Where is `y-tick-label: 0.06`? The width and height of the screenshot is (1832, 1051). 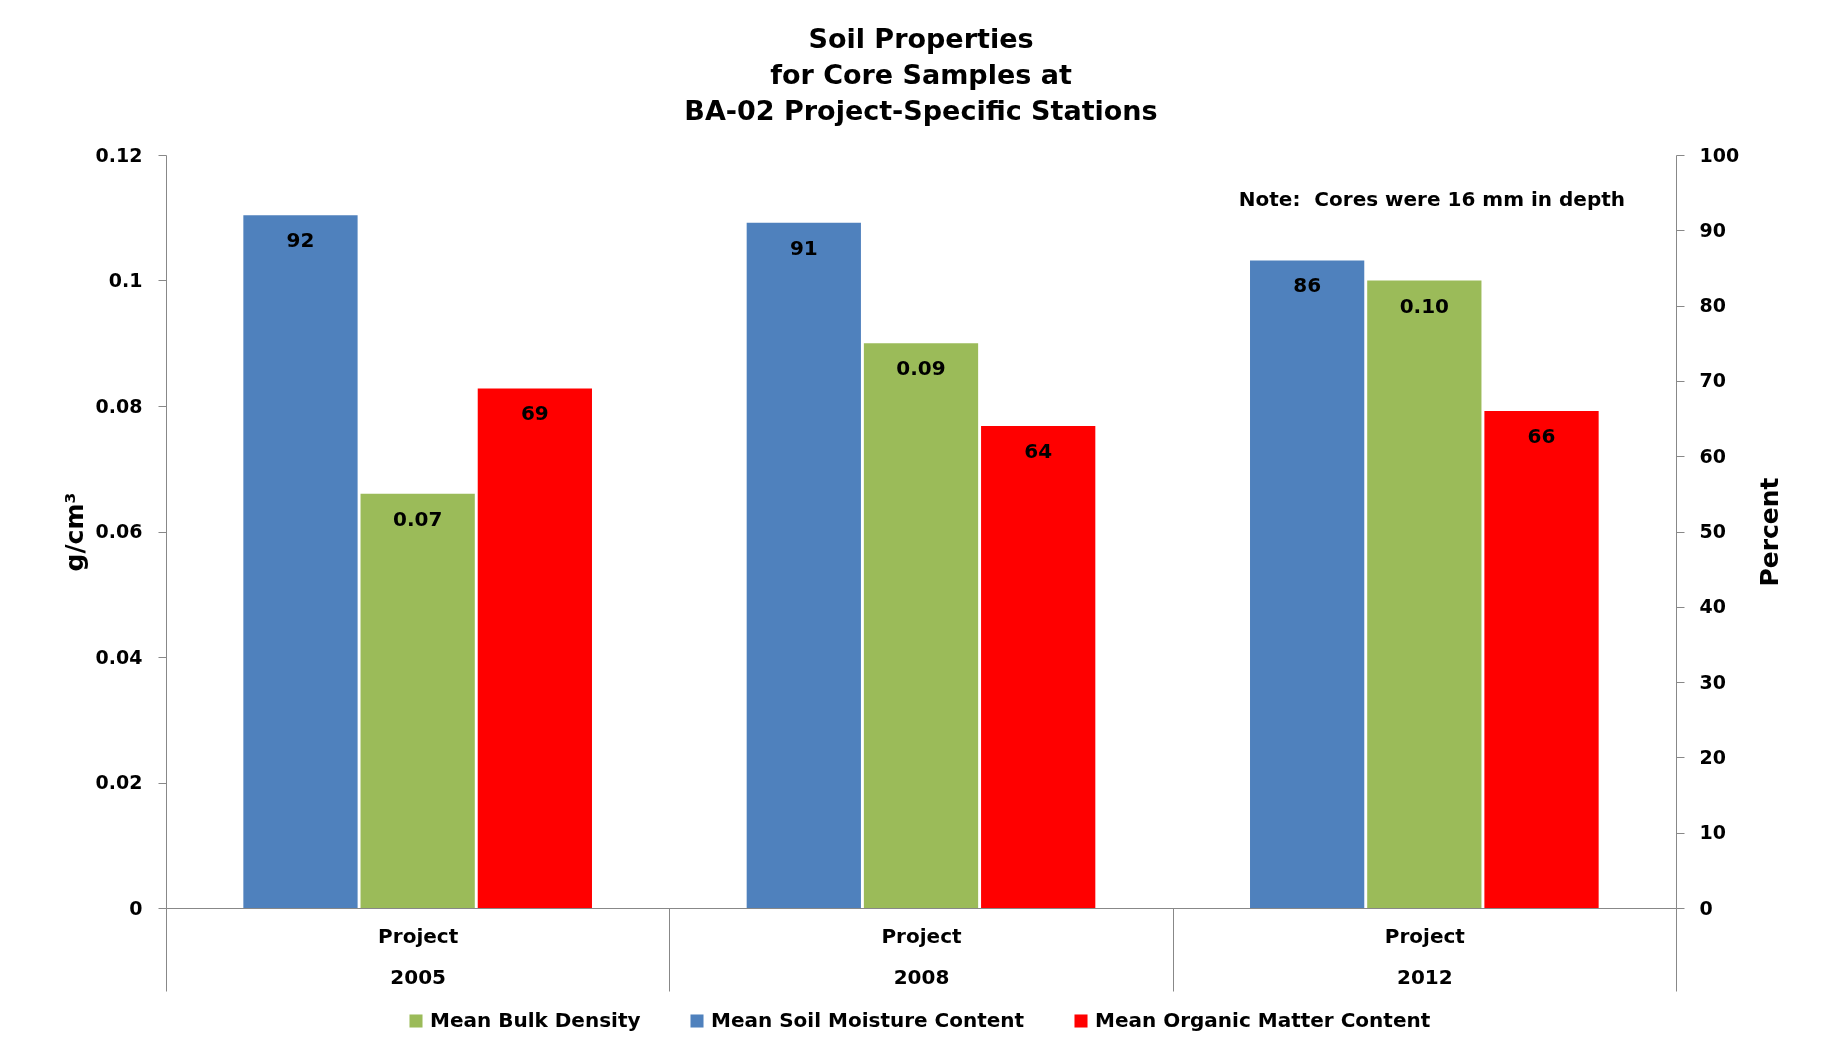 y-tick-label: 0.06 is located at coordinates (119, 531).